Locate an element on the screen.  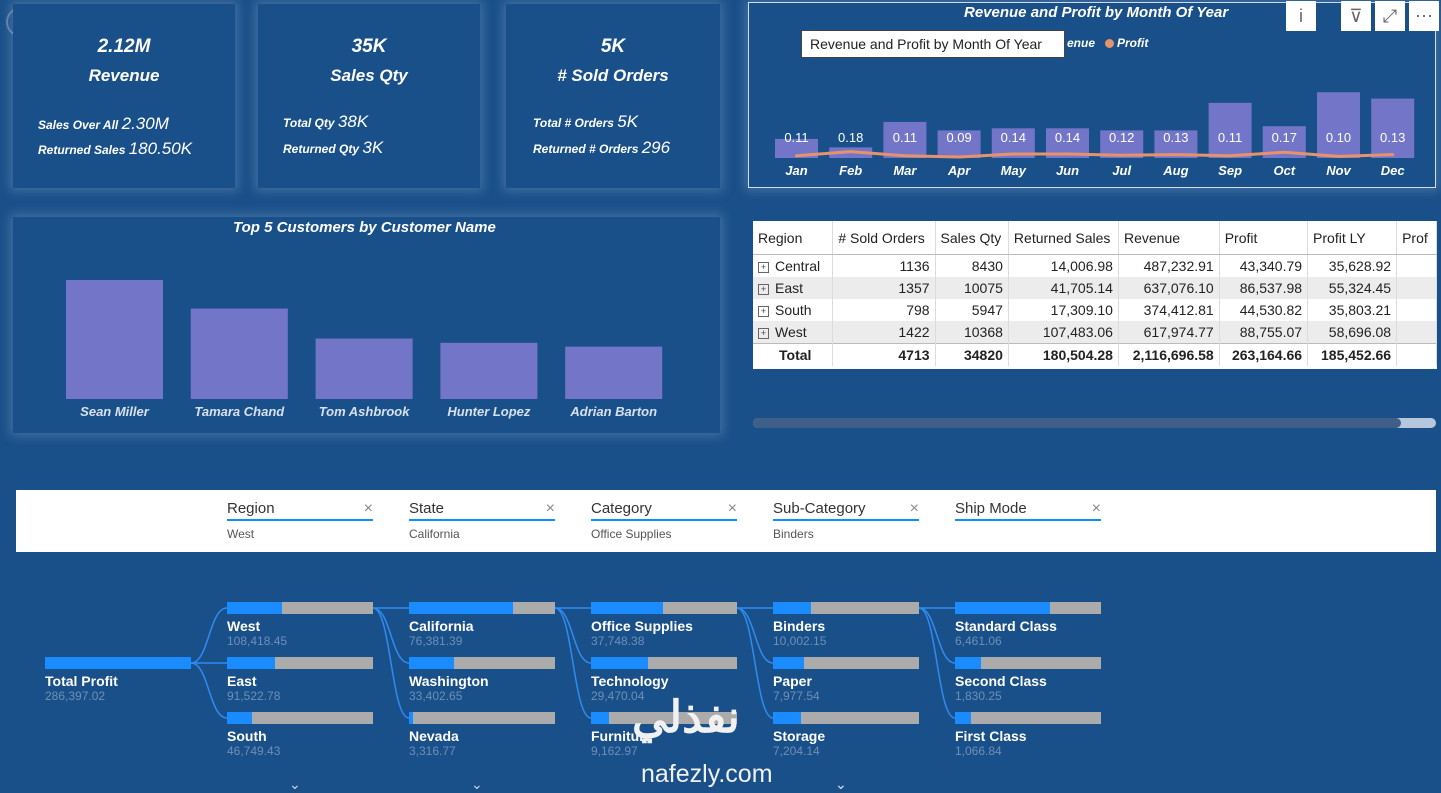
col-header: Region is located at coordinates (793, 238).